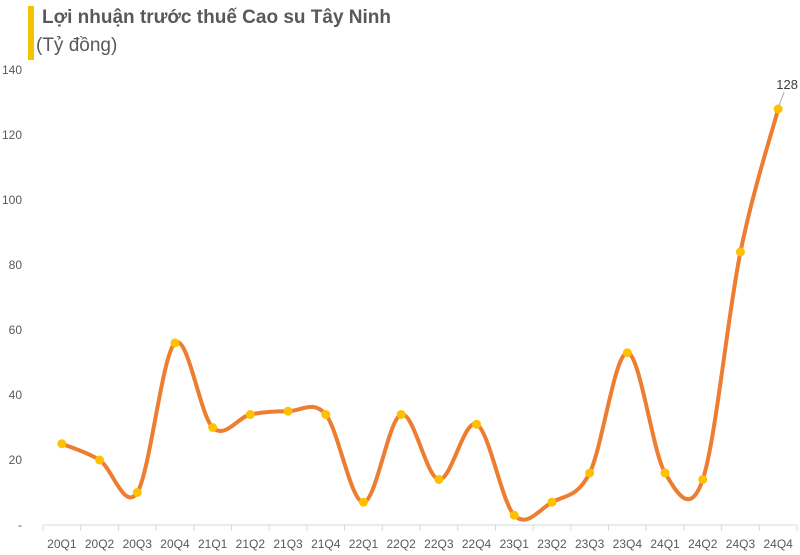 This screenshot has width=800, height=555. Describe the element at coordinates (740, 252) in the screenshot. I see `data-point-24Q3` at that location.